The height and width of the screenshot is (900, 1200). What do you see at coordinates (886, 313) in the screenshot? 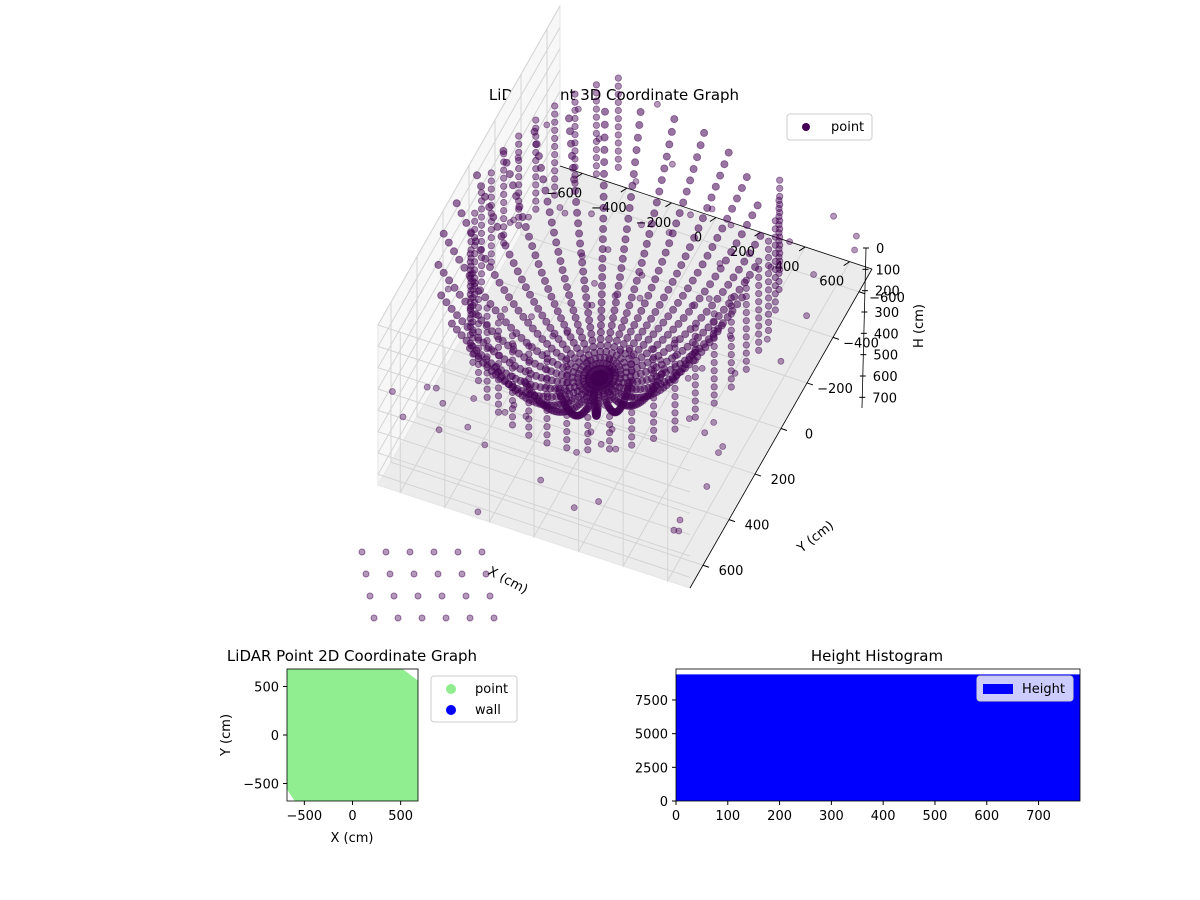
I see `chart-3d-z-tick-label: 300` at bounding box center [886, 313].